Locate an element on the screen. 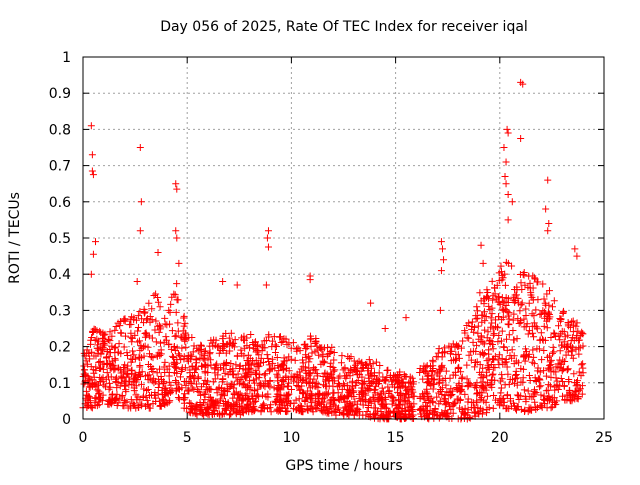  y-tick-labels: 0 0.1 0.2 0.3 0.4 0.5 0.6 0.7 0.8 0.9 1 is located at coordinates (60, 239).